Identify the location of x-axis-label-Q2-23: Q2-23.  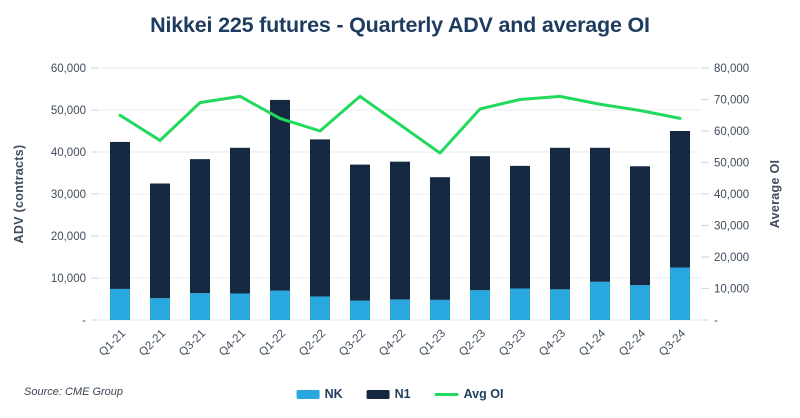
(472, 343).